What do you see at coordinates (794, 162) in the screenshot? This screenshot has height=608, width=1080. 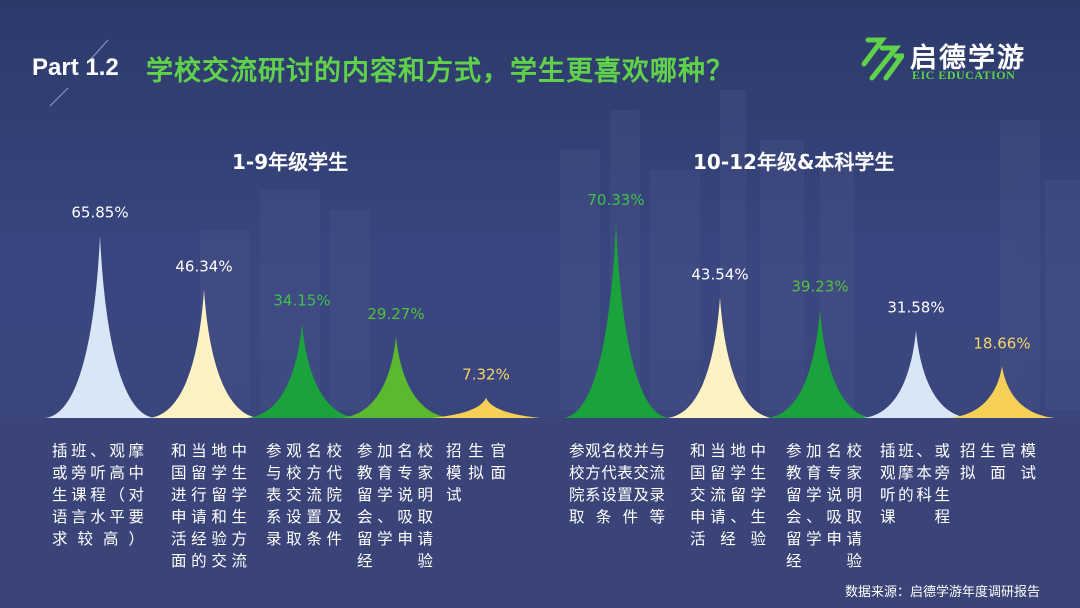 I see `chart-title-right: 10-12年级&本科学生` at bounding box center [794, 162].